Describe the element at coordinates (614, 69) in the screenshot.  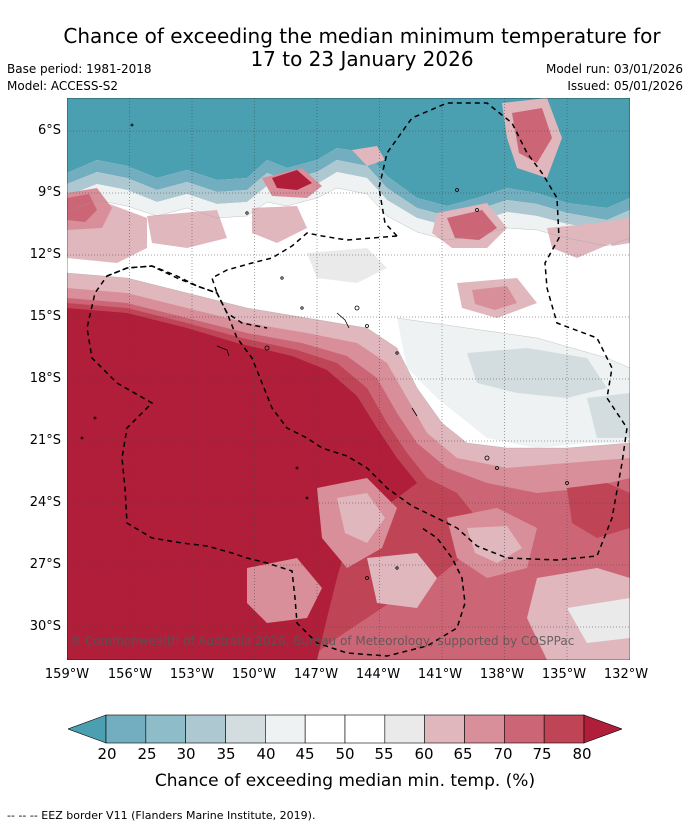
I see `model-run-label: Model run: 03/01/2026` at that location.